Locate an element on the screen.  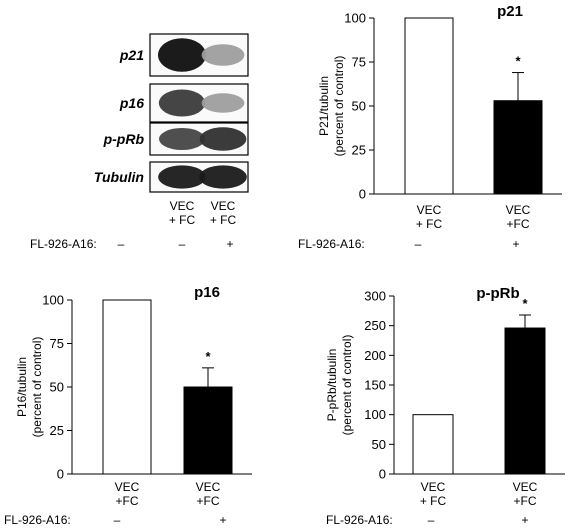
blot-row-label: p-pRb is located at coordinates (124, 139).